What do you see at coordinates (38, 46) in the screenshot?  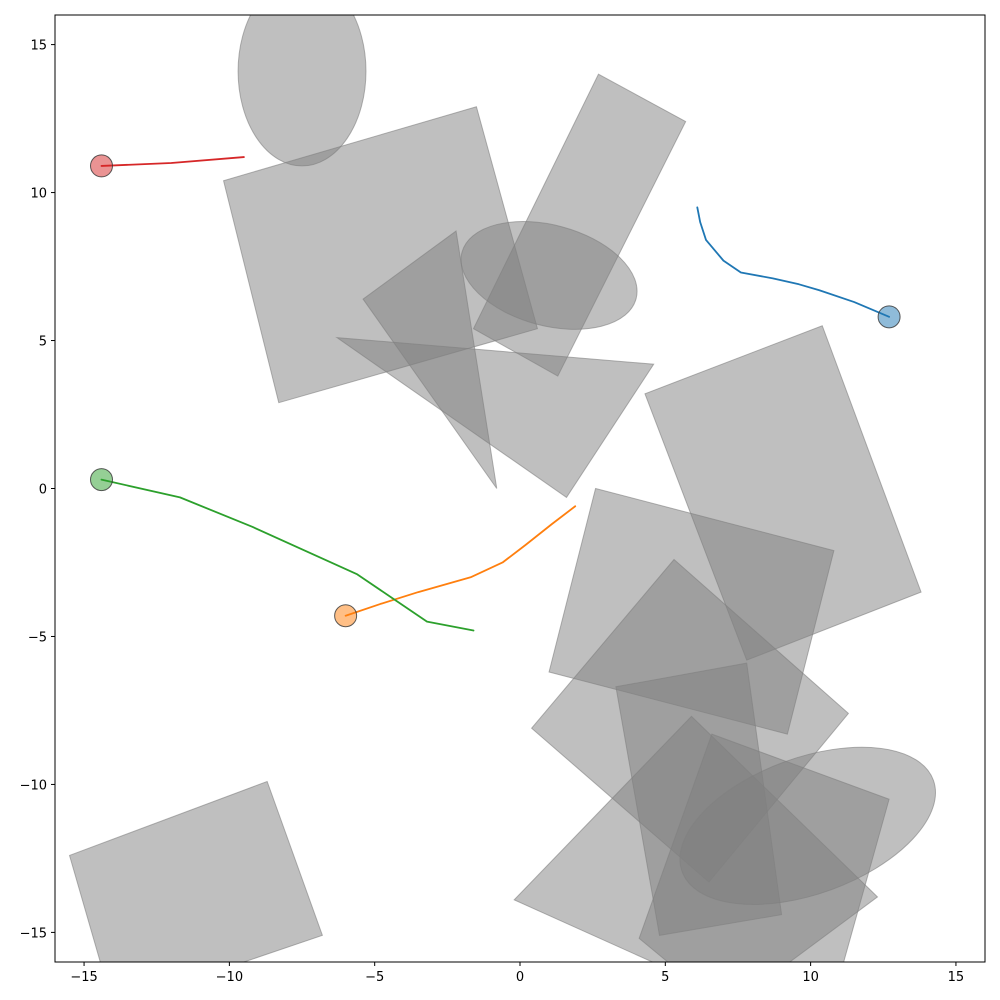 I see `y-tick-label: 15` at bounding box center [38, 46].